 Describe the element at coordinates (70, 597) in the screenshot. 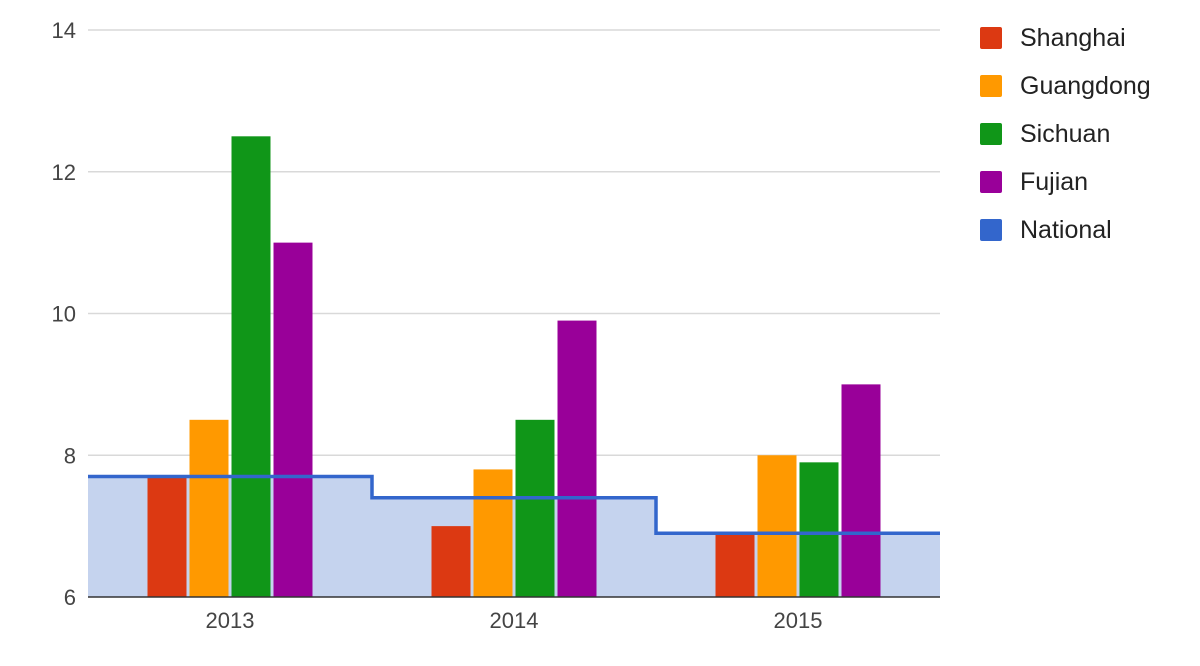

I see `y-tick-label-6: 6` at that location.